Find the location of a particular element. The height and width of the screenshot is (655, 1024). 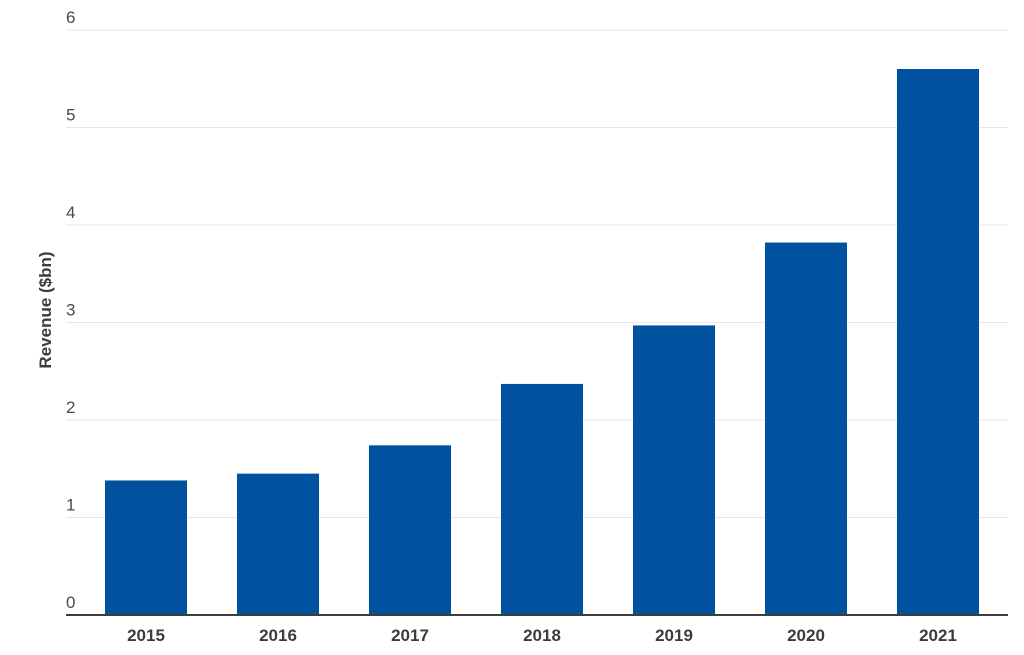

y-tick-label: 1 is located at coordinates (70, 505).